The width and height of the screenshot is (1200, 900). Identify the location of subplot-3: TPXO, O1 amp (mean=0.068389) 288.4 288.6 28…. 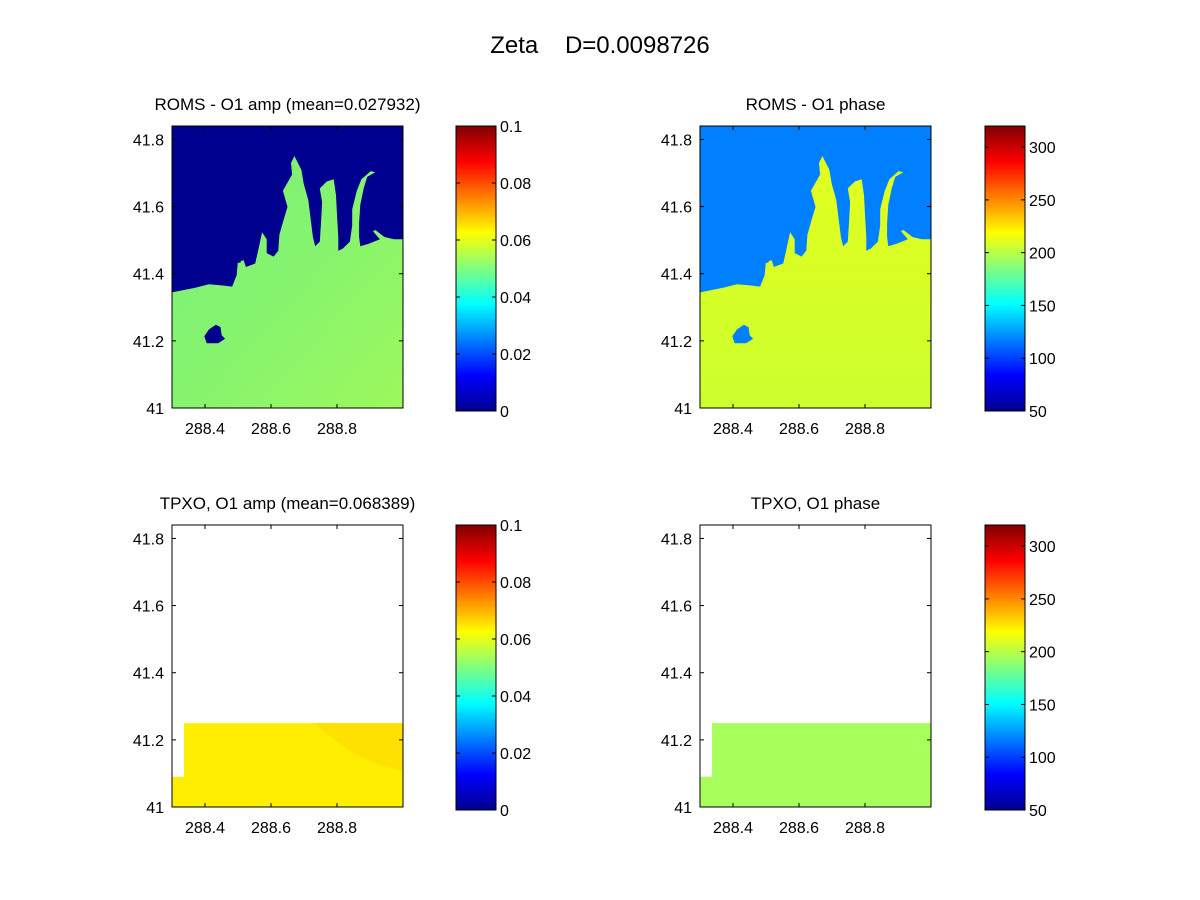
(332, 665).